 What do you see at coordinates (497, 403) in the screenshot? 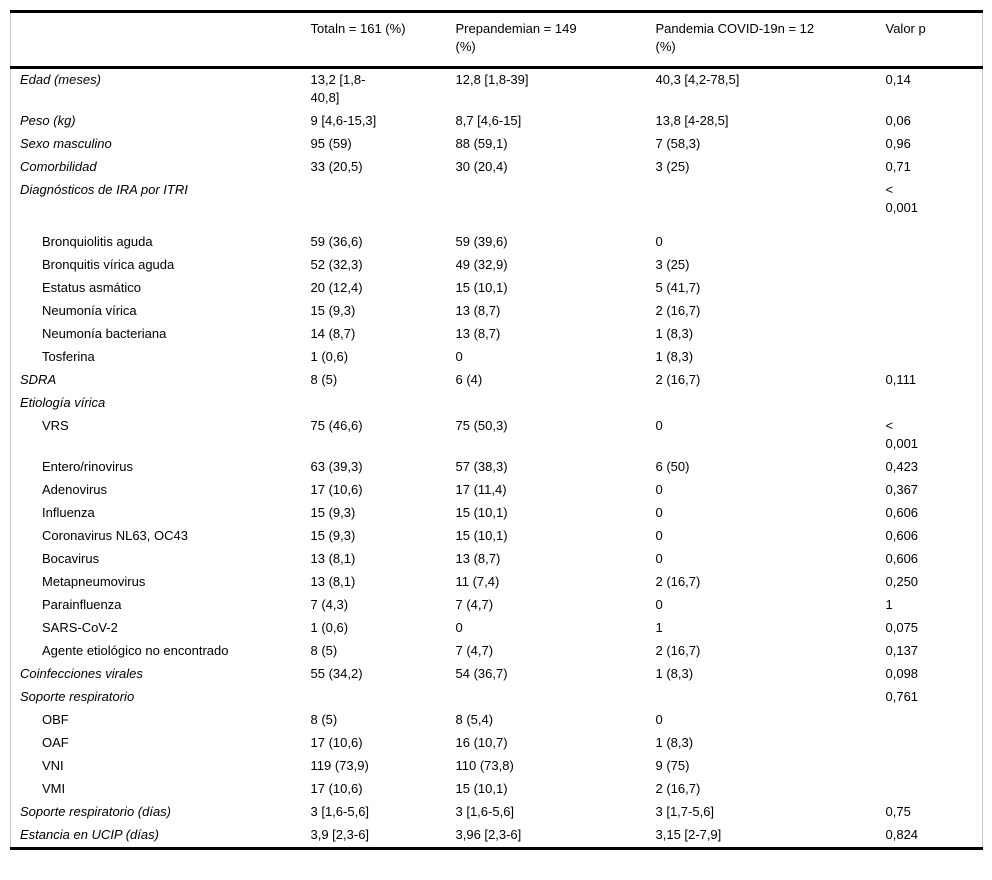
I see `table-row: Etiología vírica` at bounding box center [497, 403].